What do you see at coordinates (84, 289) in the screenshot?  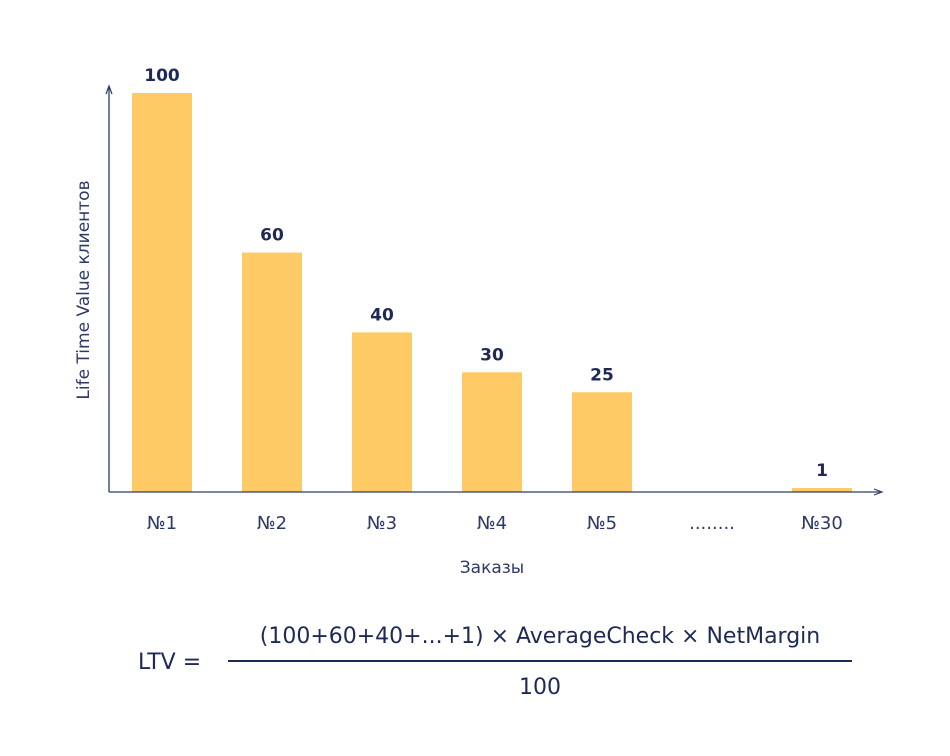 I see `y-axis-title: Life Time Value клиентов` at bounding box center [84, 289].